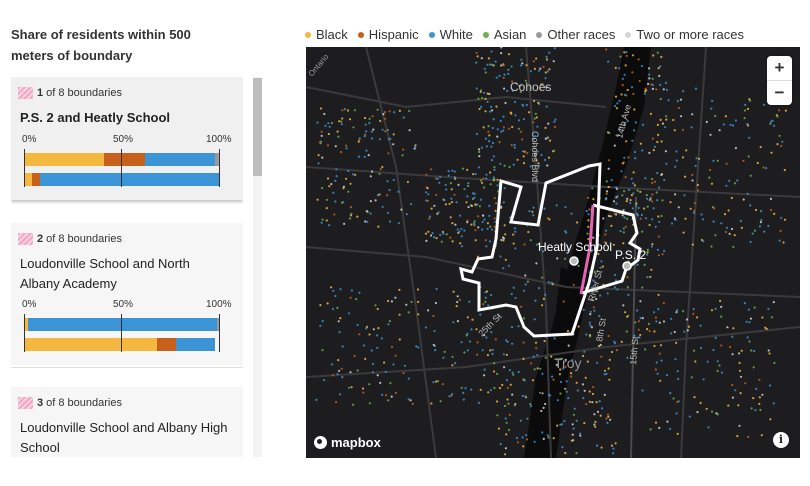  I want to click on road-label-ontario: Ontario, so click(319, 65).